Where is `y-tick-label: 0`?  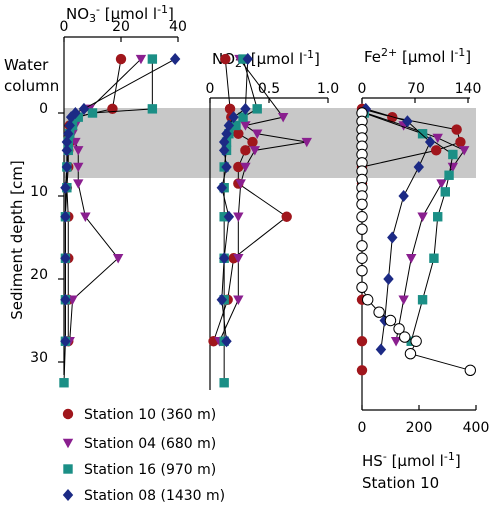
y-tick-label: 0 is located at coordinates (43, 109).